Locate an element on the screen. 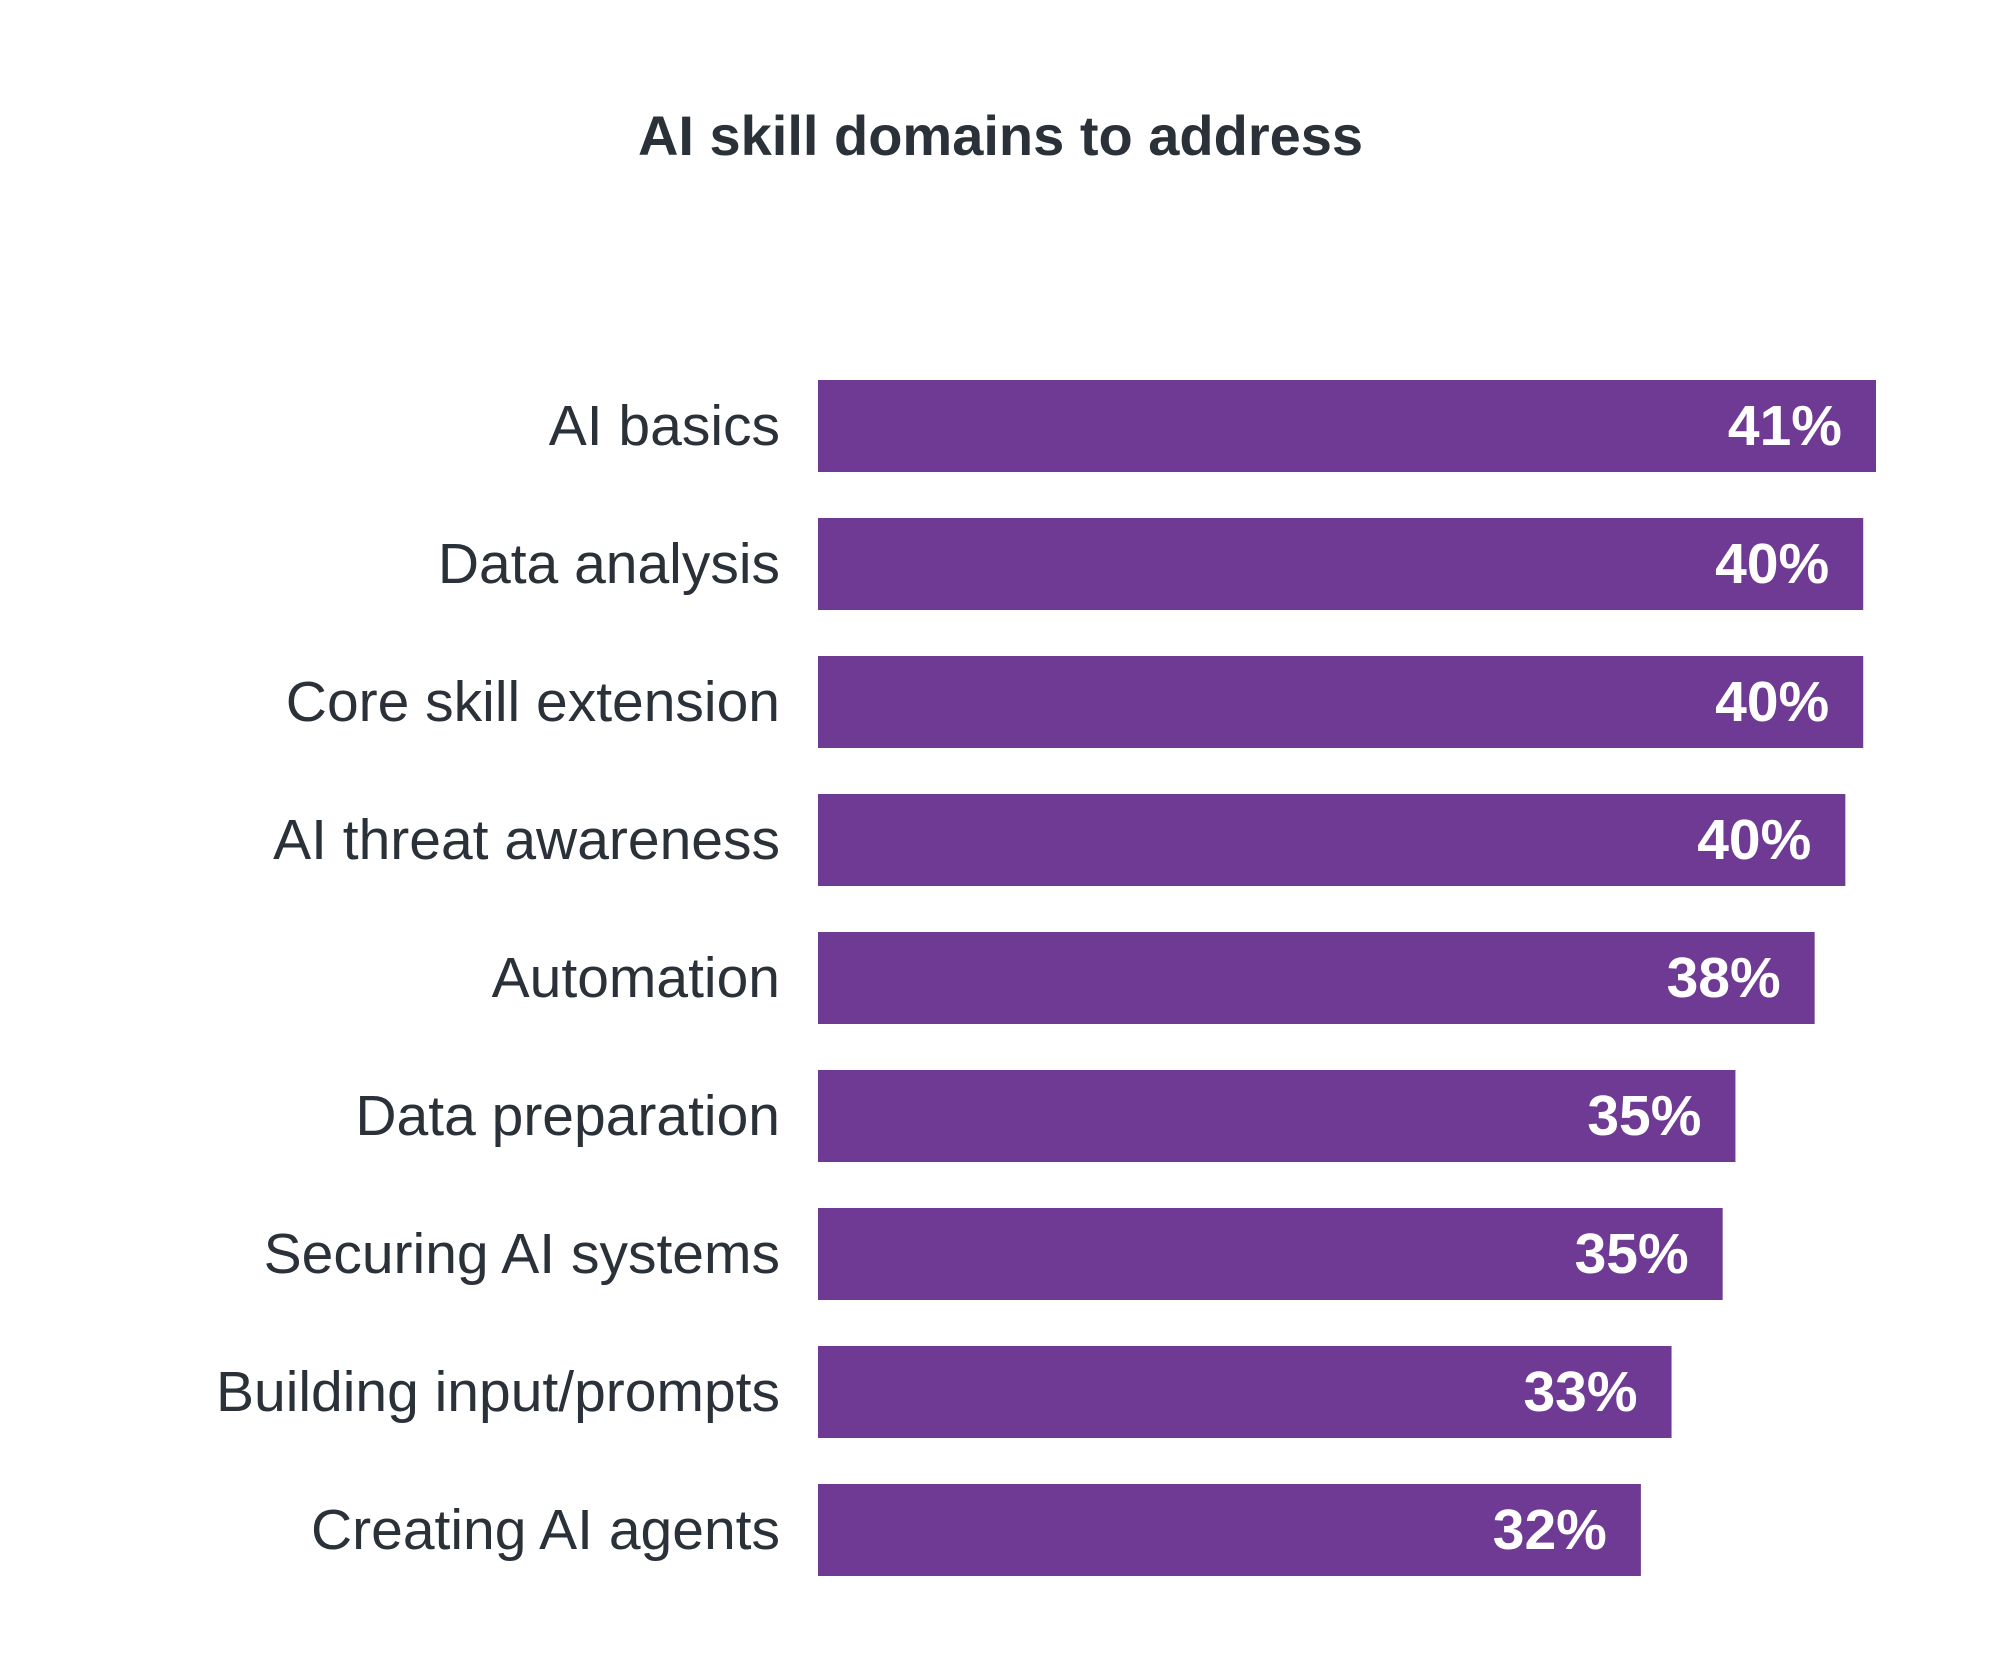 The image size is (2001, 1669). category-label: AI basics is located at coordinates (664, 426).